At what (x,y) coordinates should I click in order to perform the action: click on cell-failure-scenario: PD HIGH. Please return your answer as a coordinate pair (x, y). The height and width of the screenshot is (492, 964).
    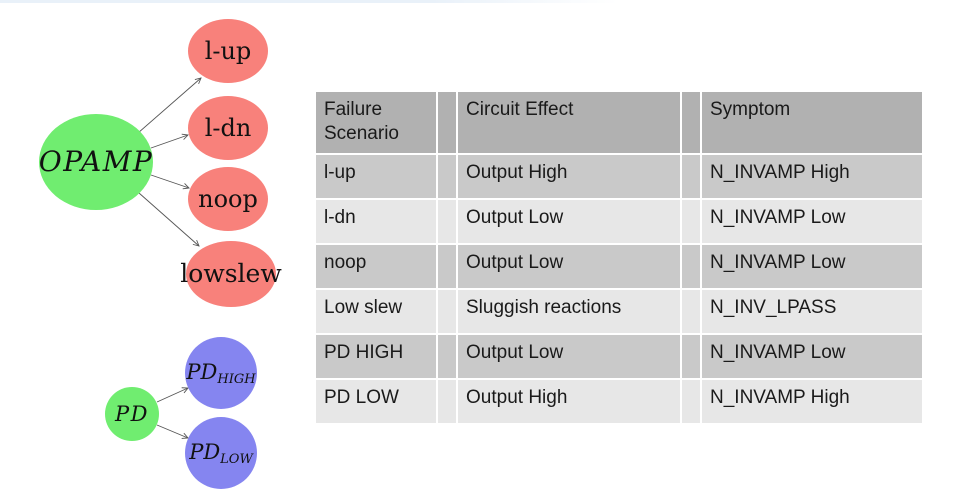
    Looking at the image, I should click on (376, 356).